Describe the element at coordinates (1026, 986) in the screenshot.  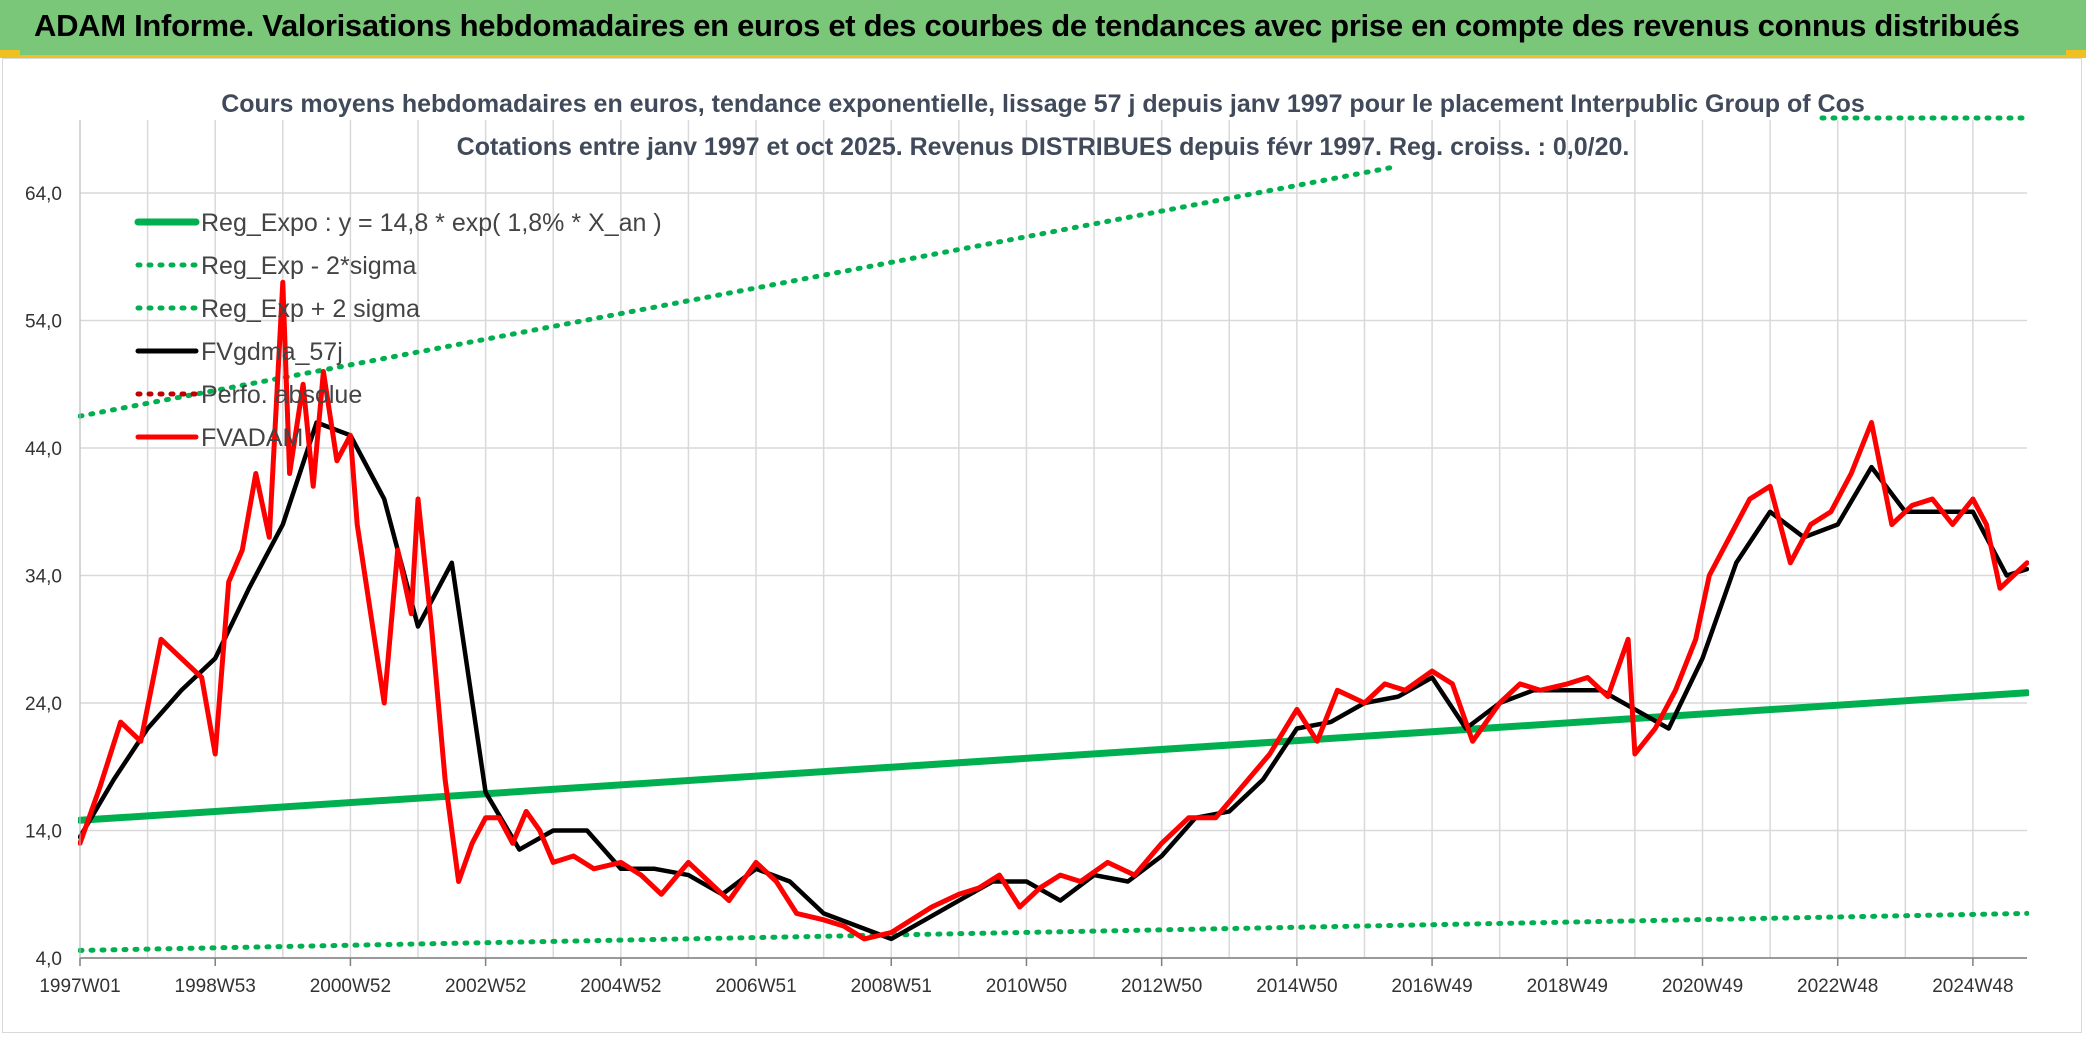
I see `x-tick-label: 2010W50` at that location.